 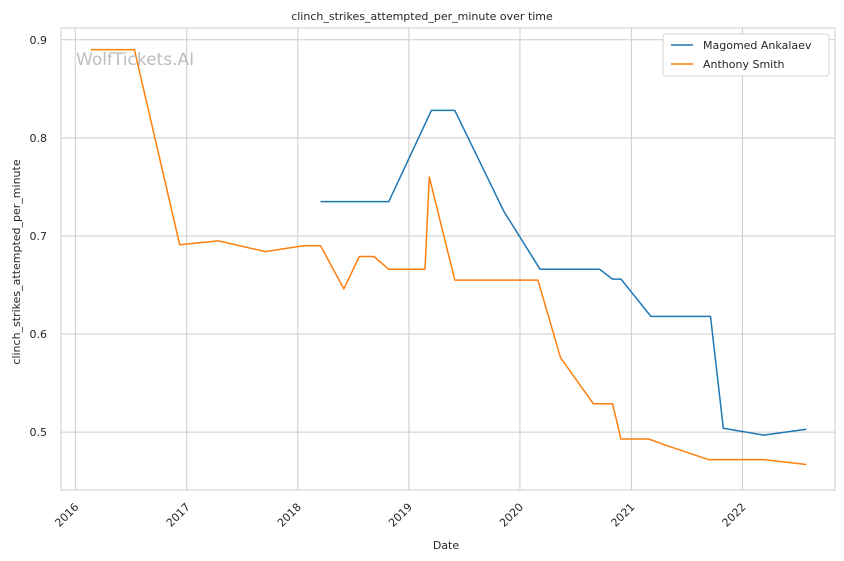 I want to click on y-axis-ticks: 0.5 0.6 0.7 0.8 0.9, so click(x=39, y=236).